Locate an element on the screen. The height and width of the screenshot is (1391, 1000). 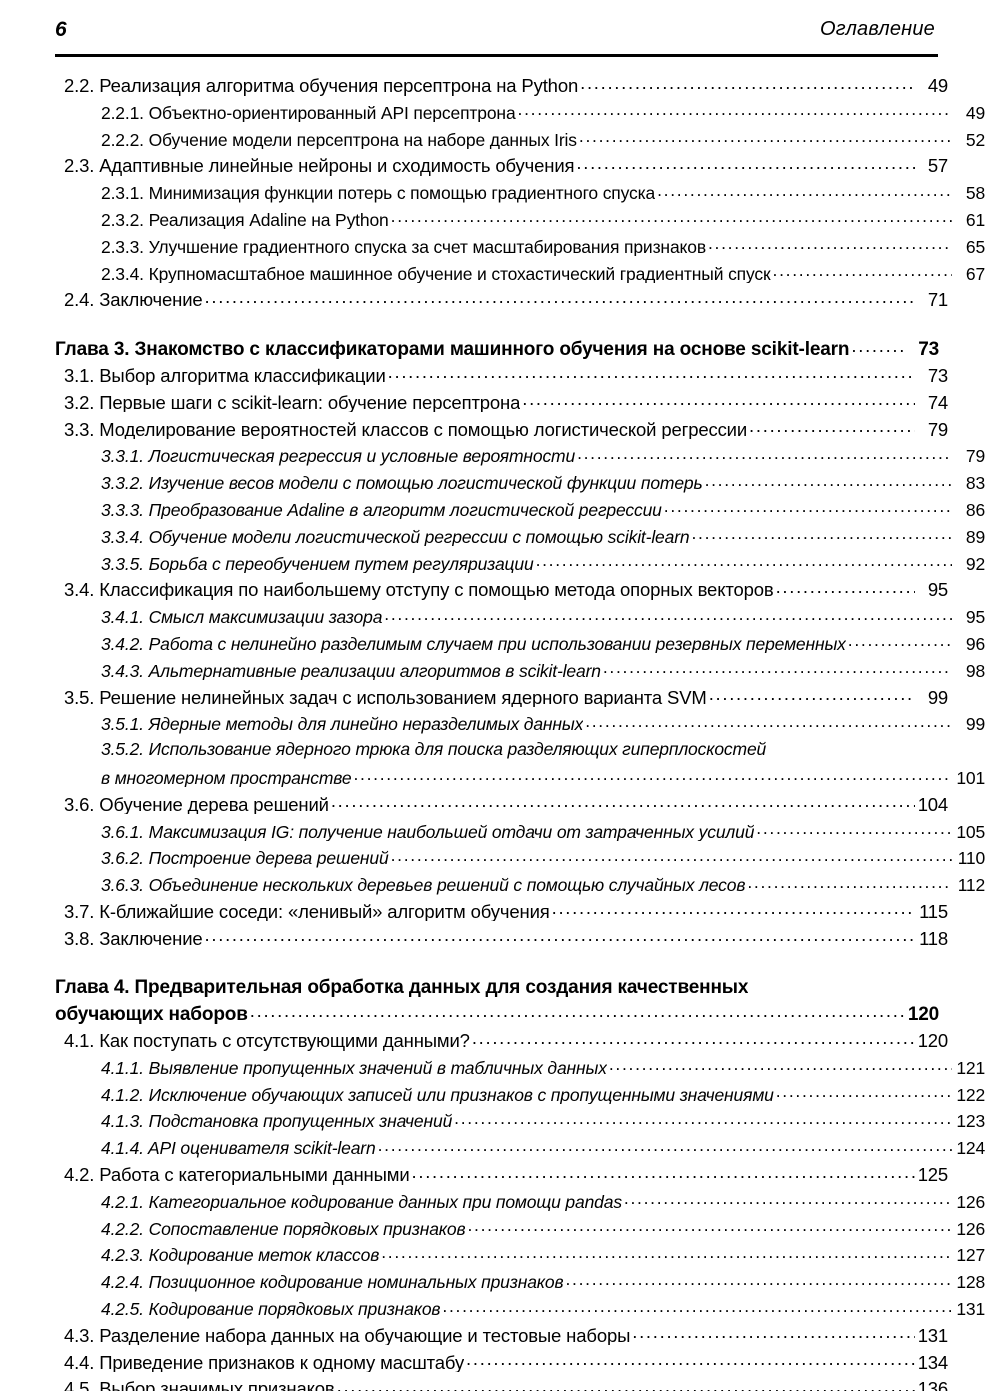
toc-entry-page-number: 136 is located at coordinates (932, 1385).